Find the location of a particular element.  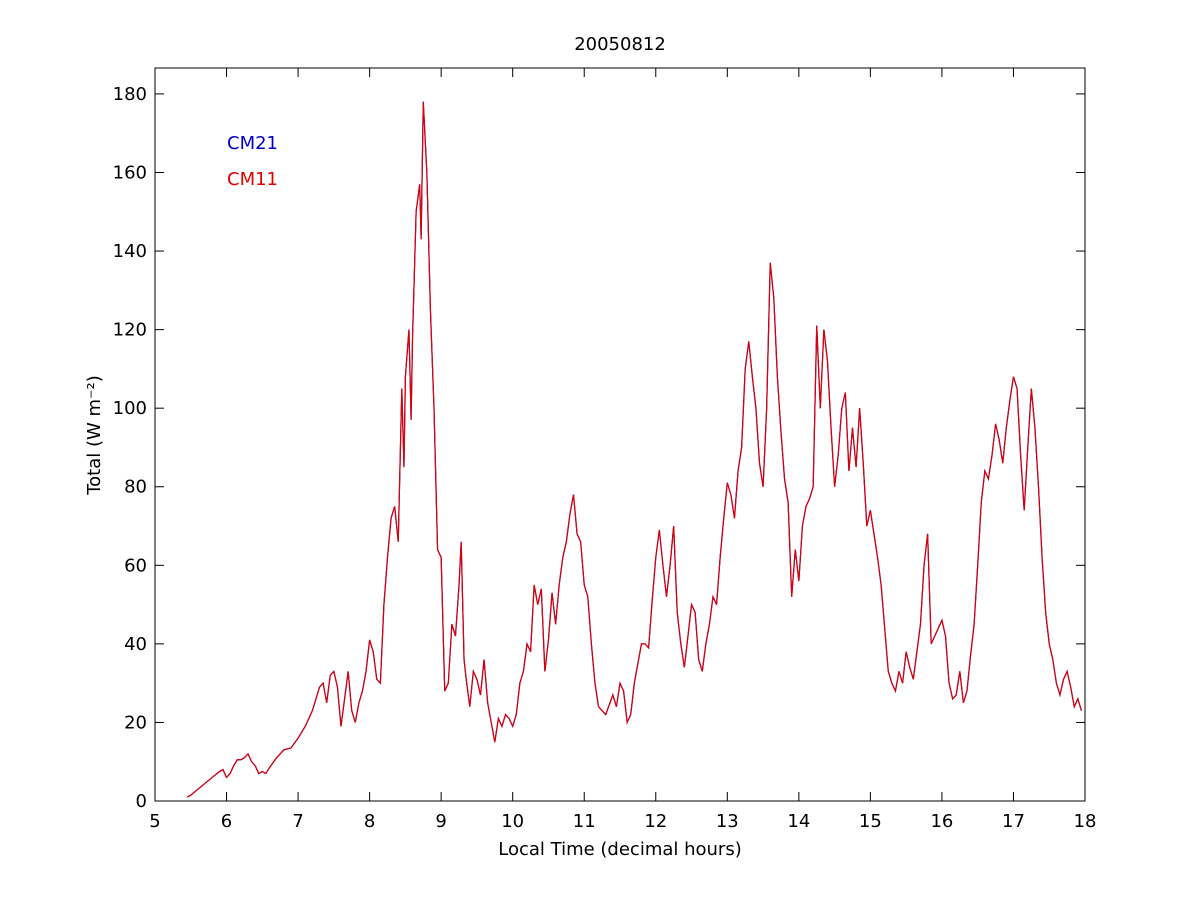

y-tick-label: 160 is located at coordinates (130, 172).